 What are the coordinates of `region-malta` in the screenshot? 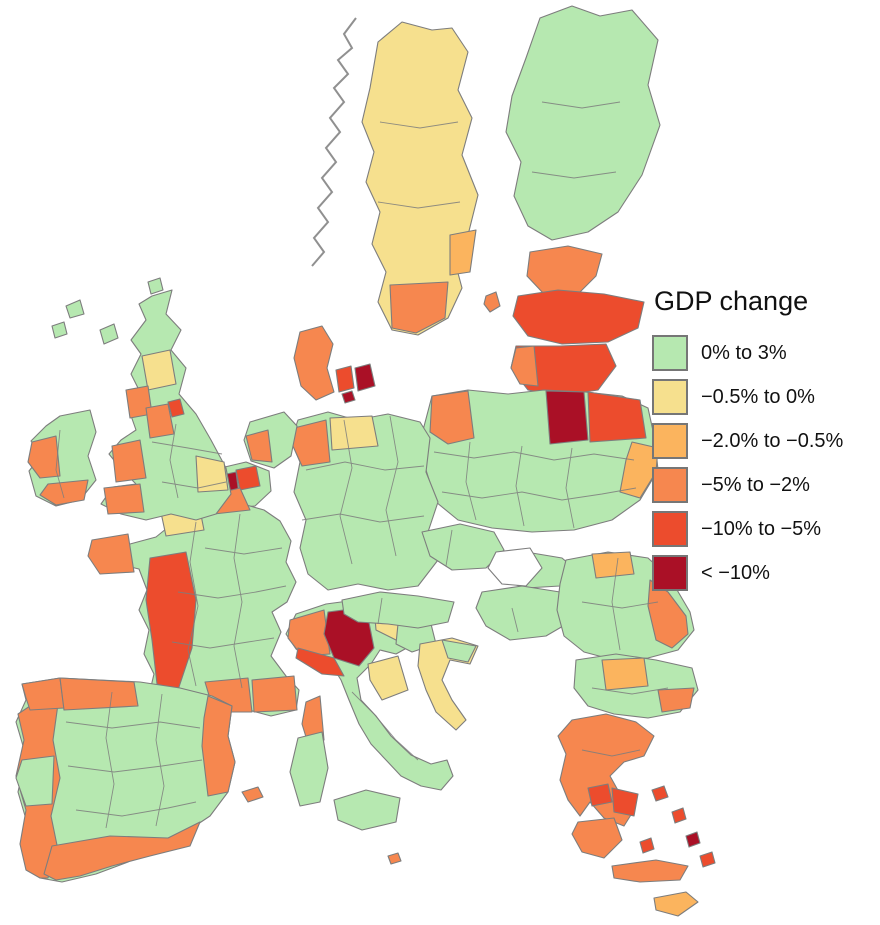 It's located at (394, 858).